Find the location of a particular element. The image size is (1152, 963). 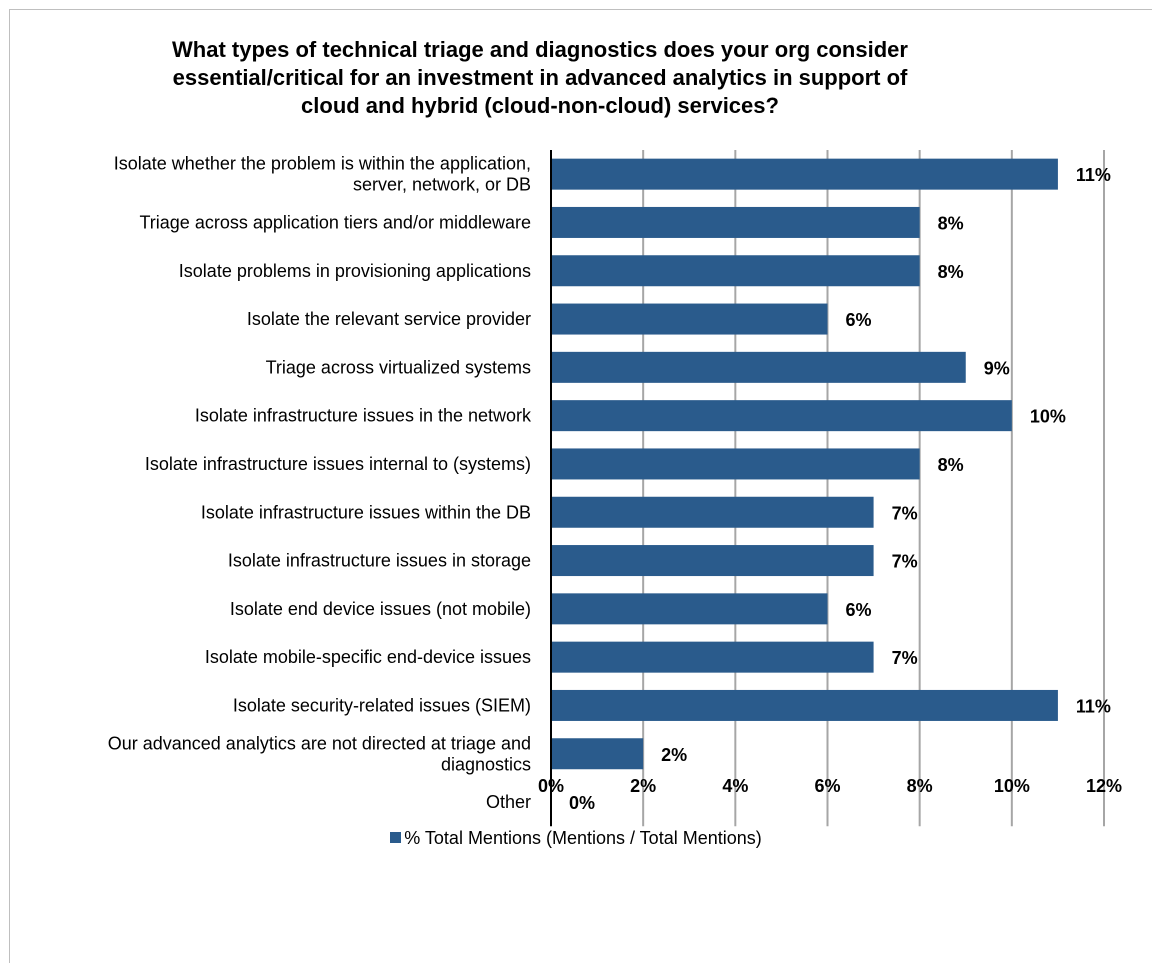

category-label-11-line-0: Isolate security-related issues (SIEM) is located at coordinates (382, 705).